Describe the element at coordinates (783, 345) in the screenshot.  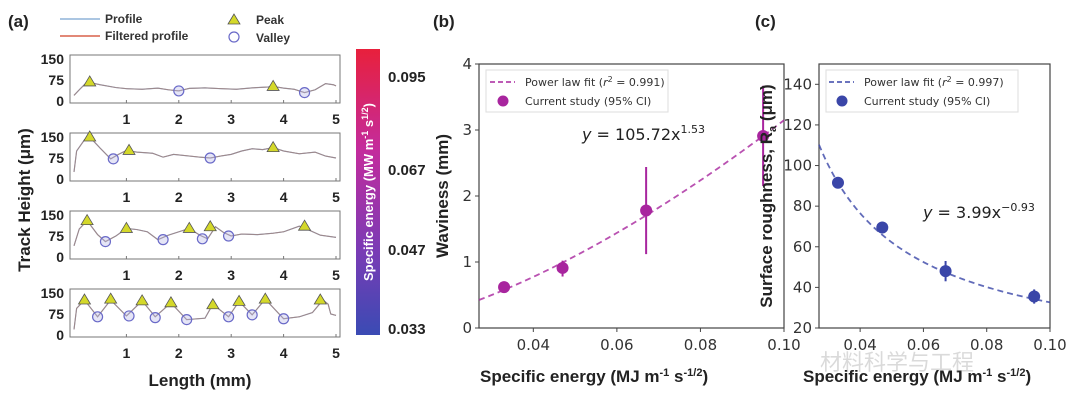
I see `x-tick-label: 0.10` at that location.